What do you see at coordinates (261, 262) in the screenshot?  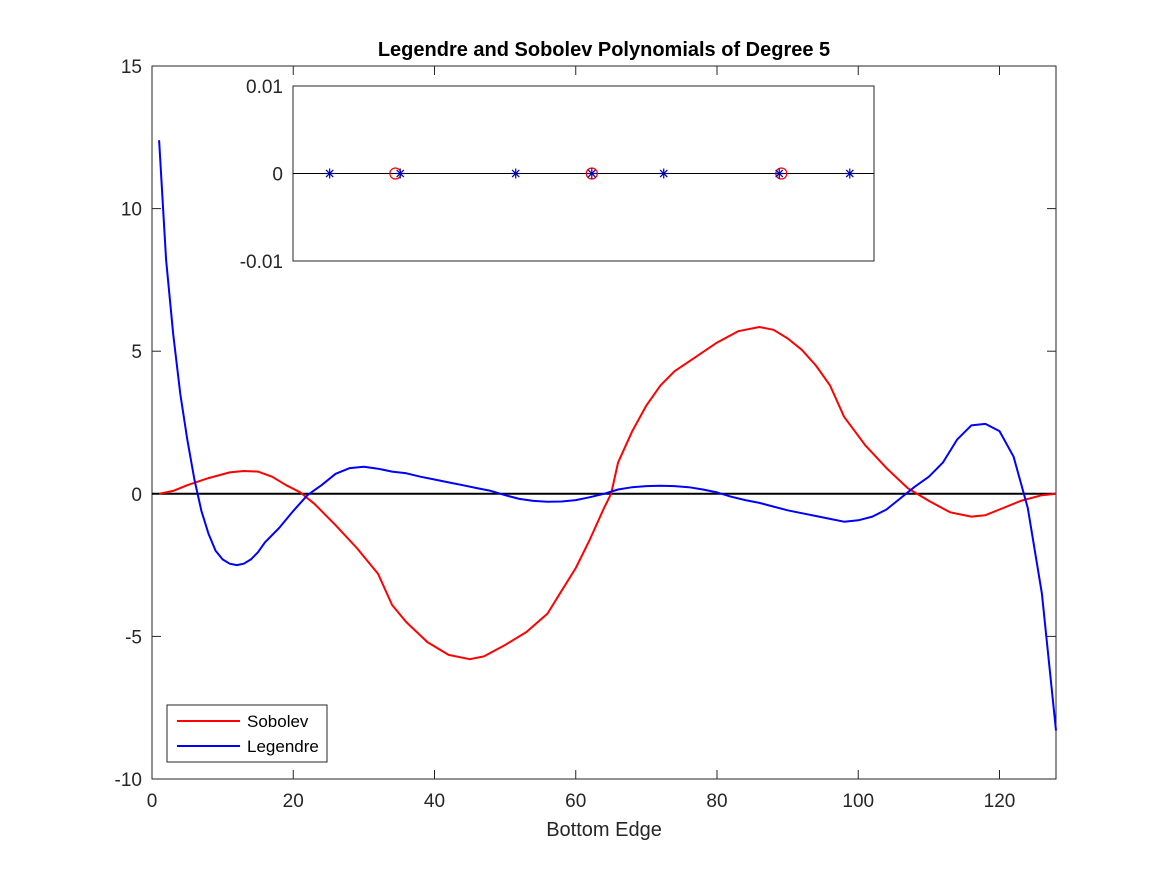 I see `inset-y-tick-label: -0.01` at bounding box center [261, 262].